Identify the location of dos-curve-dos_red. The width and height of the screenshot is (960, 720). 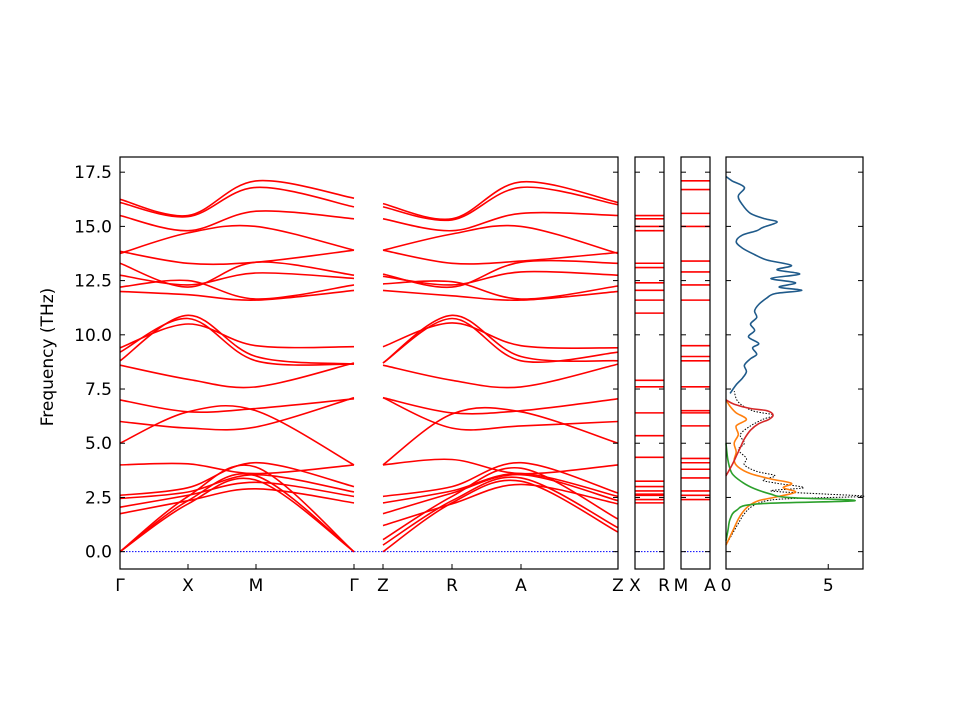
(749, 438).